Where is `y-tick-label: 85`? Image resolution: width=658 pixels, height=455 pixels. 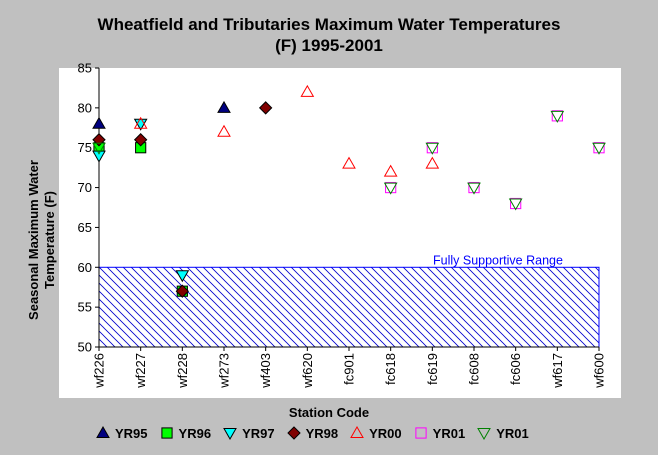 y-tick-label: 85 is located at coordinates (85, 68).